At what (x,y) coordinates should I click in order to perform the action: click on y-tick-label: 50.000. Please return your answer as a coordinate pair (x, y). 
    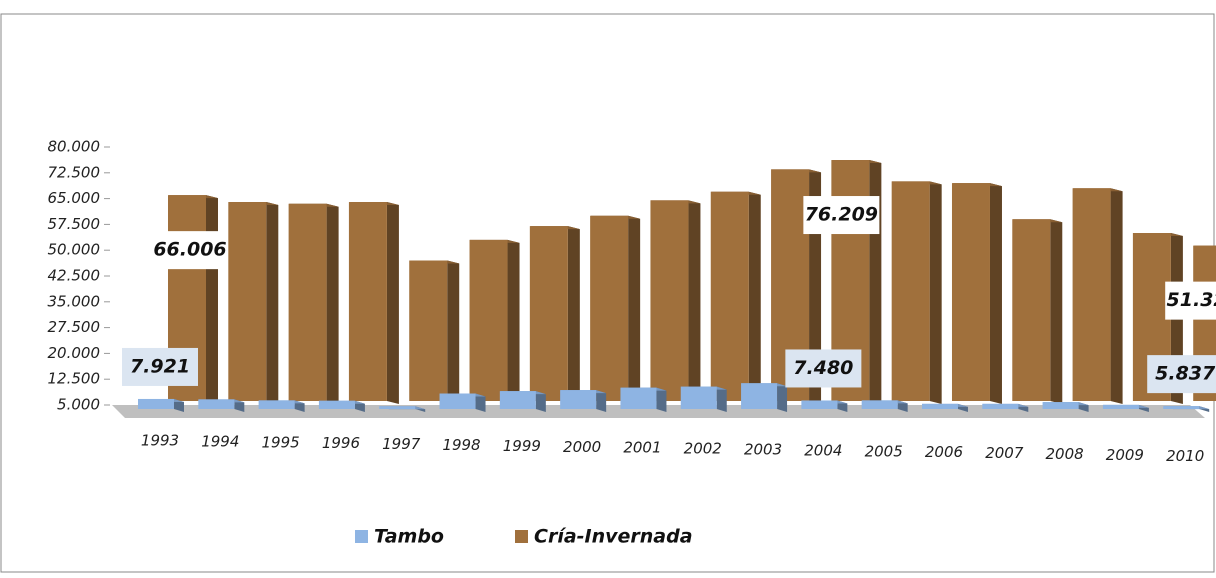
    Looking at the image, I should click on (74, 250).